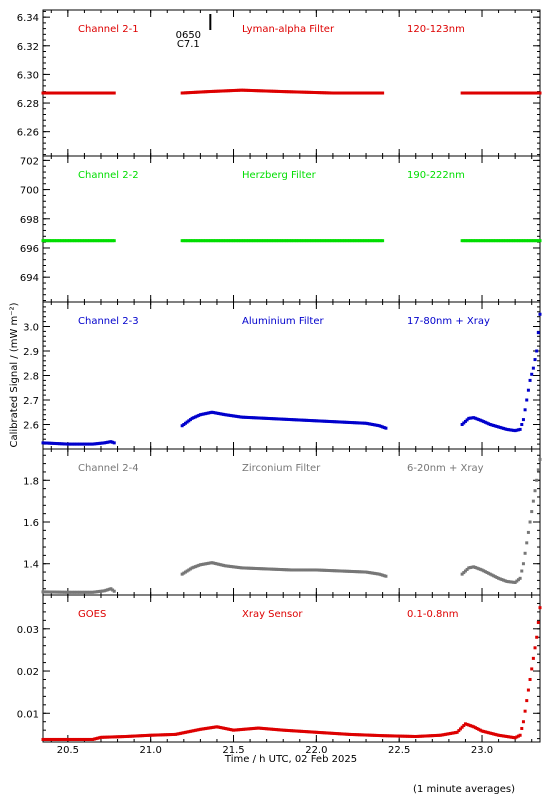  Describe the element at coordinates (28, 47) in the screenshot. I see `y-tick-label: 6.32` at that location.